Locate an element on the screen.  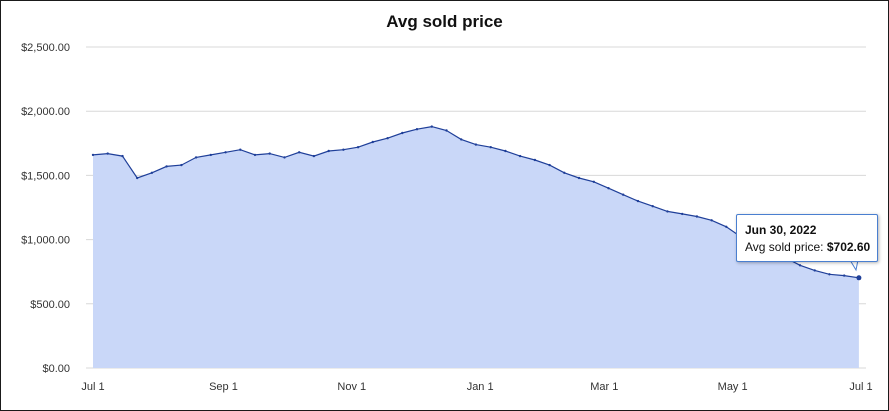
y-tick-label: $1,500.00 is located at coordinates (45, 176).